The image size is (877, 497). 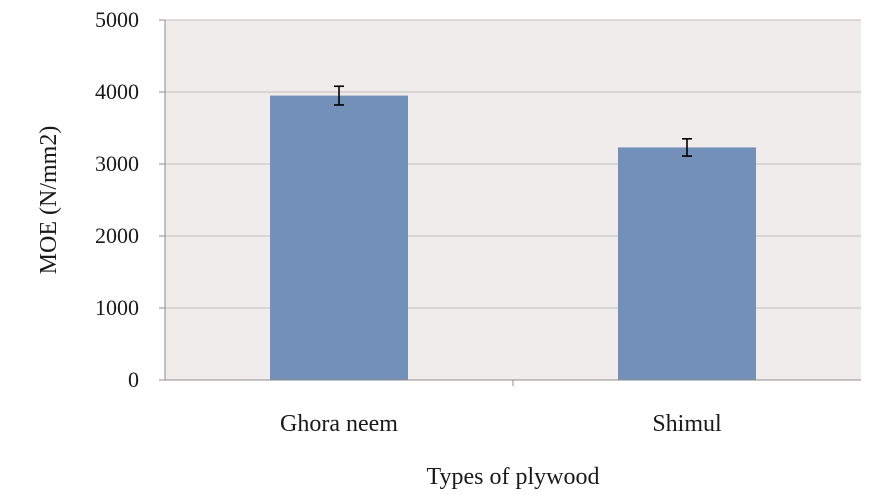 What do you see at coordinates (501, 408) in the screenshot?
I see `x-tick-labels: Ghora neem Shimul` at bounding box center [501, 408].